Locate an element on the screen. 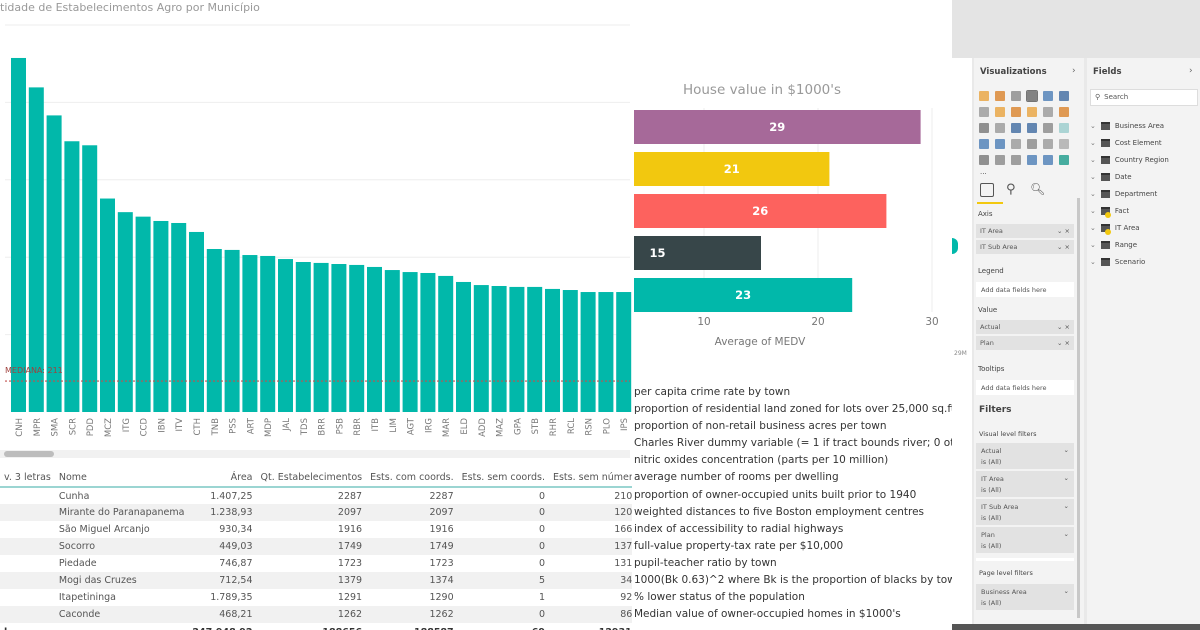 This screenshot has height=630, width=1200. field-table-item: ⌄ Date is located at coordinates (1111, 176).